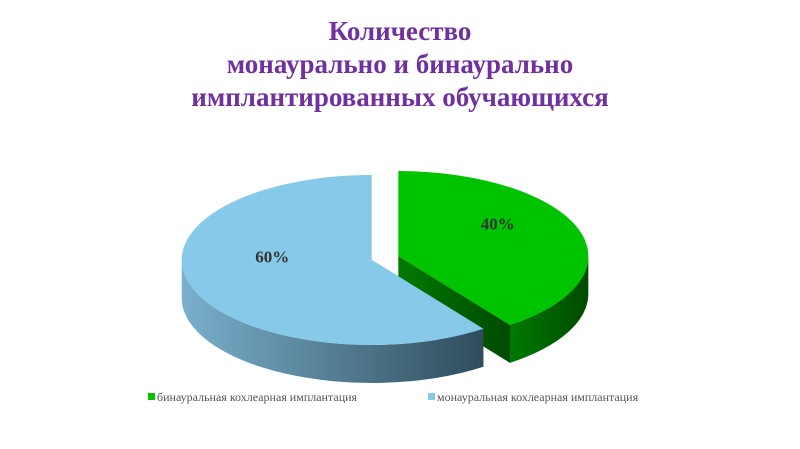  What do you see at coordinates (257, 397) in the screenshot?
I see `legend-label: бинауральная кохлеарная имплантация` at bounding box center [257, 397].